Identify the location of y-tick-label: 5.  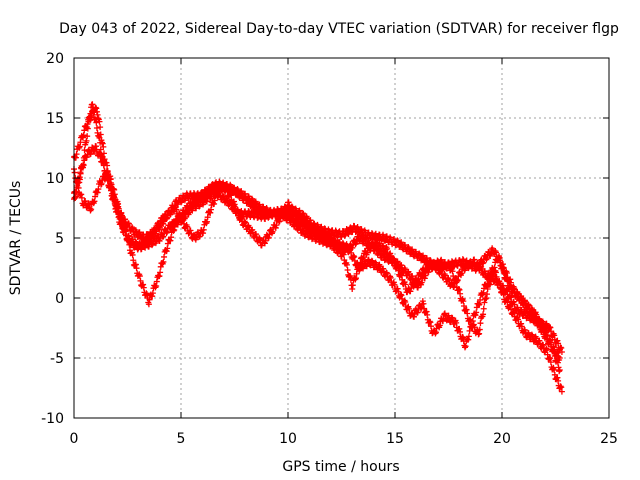
(59, 239).